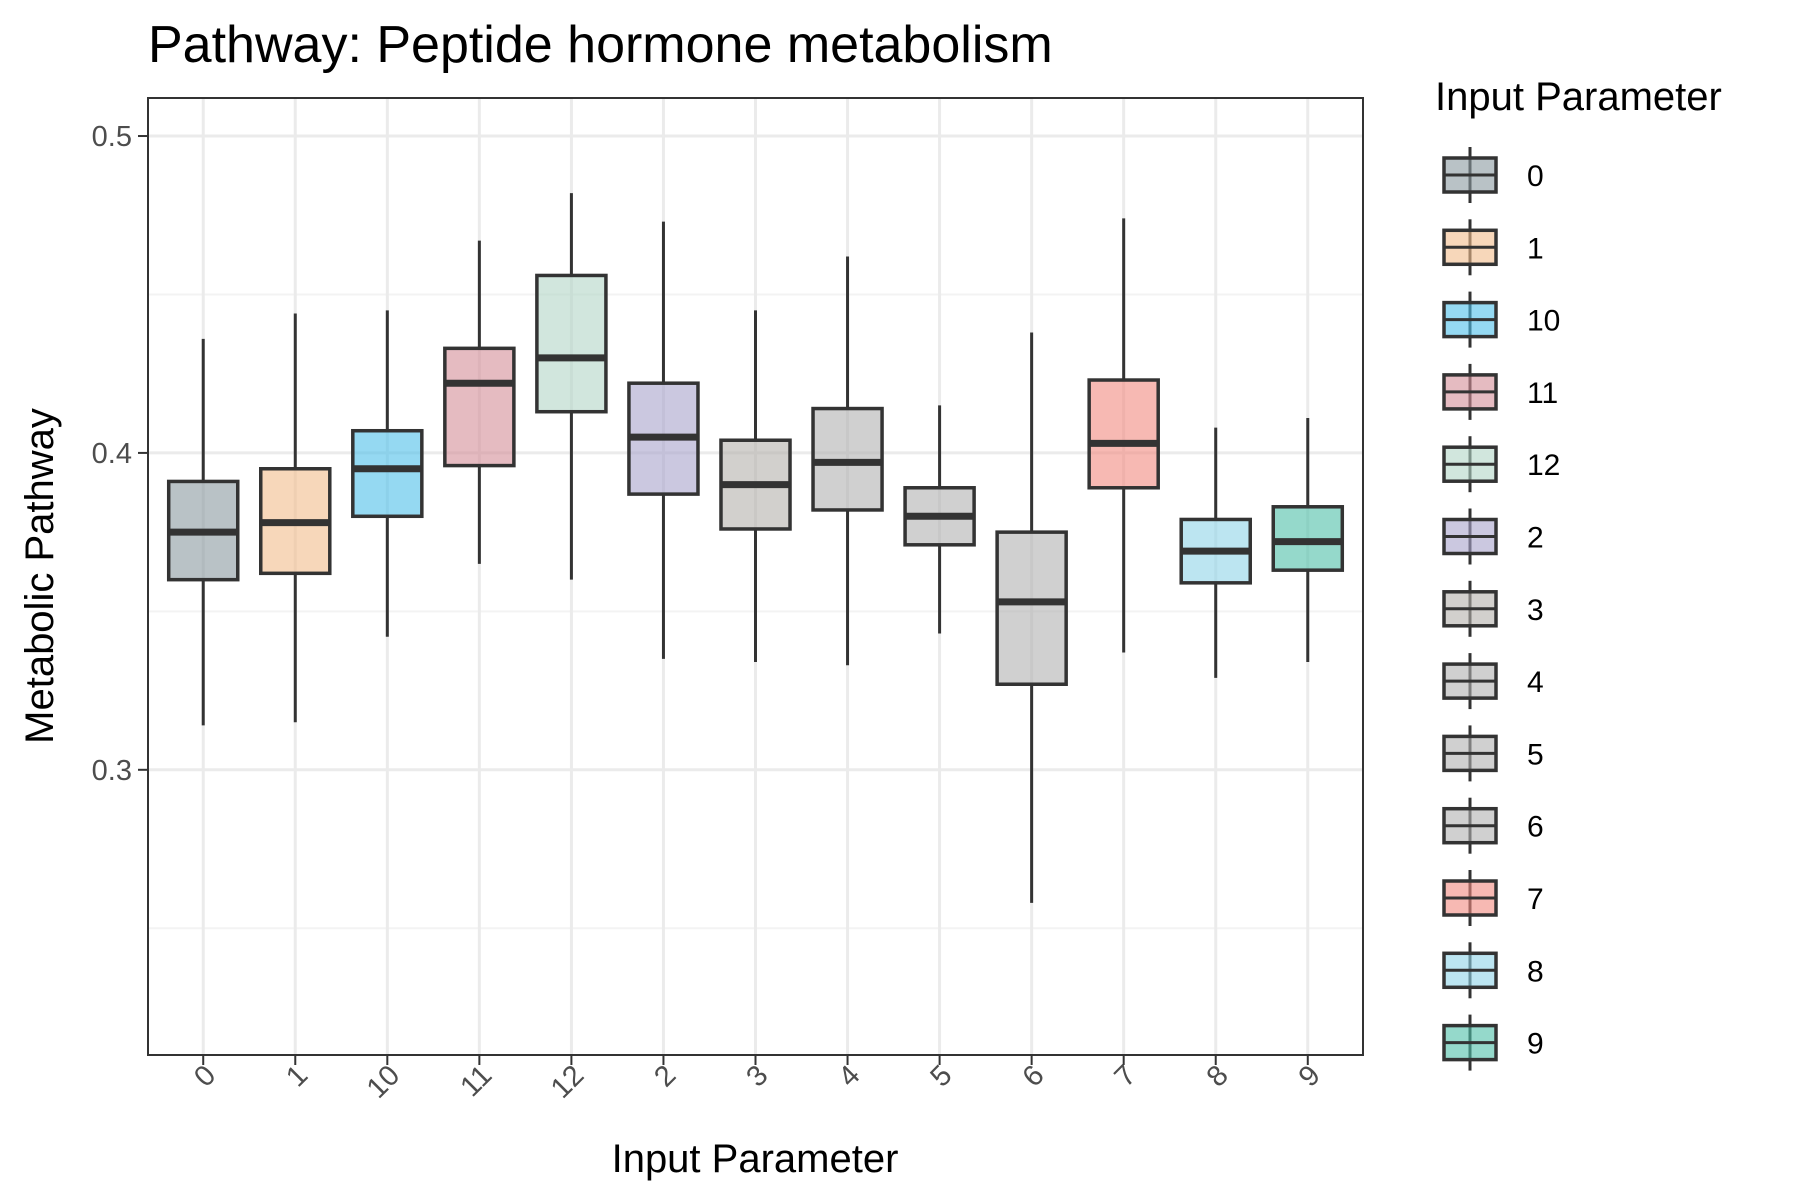 The width and height of the screenshot is (1800, 1200). Describe the element at coordinates (1535, 827) in the screenshot. I see `legend-label: 6` at that location.